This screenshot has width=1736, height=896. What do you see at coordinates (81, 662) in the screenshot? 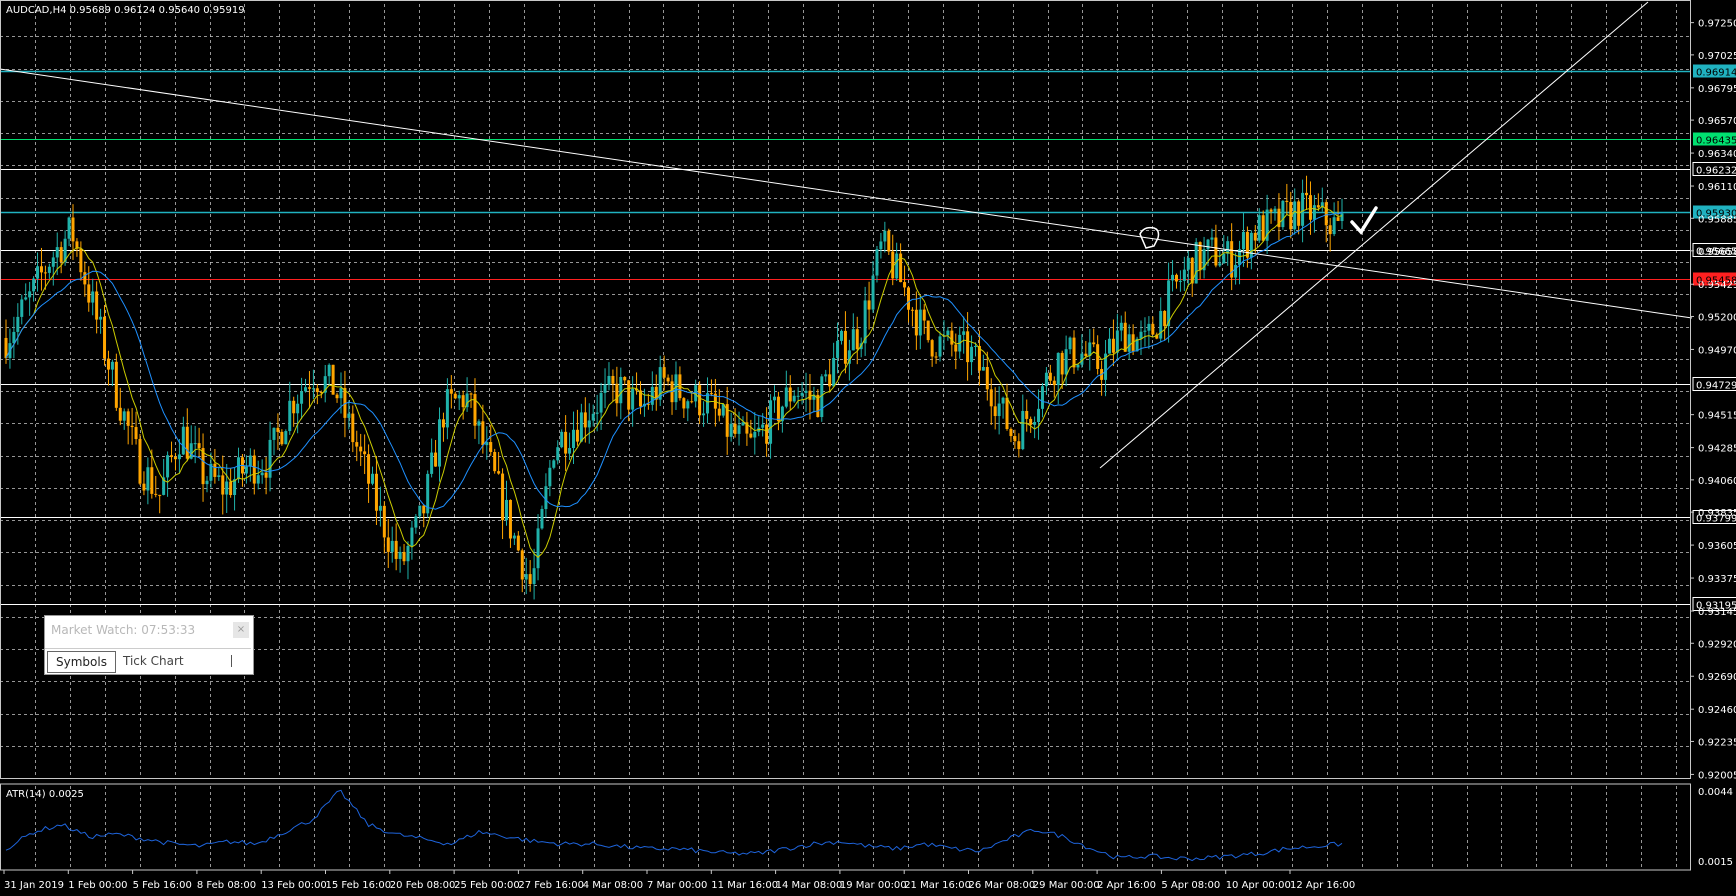
I see `tab-symbols: Symbols` at bounding box center [81, 662].